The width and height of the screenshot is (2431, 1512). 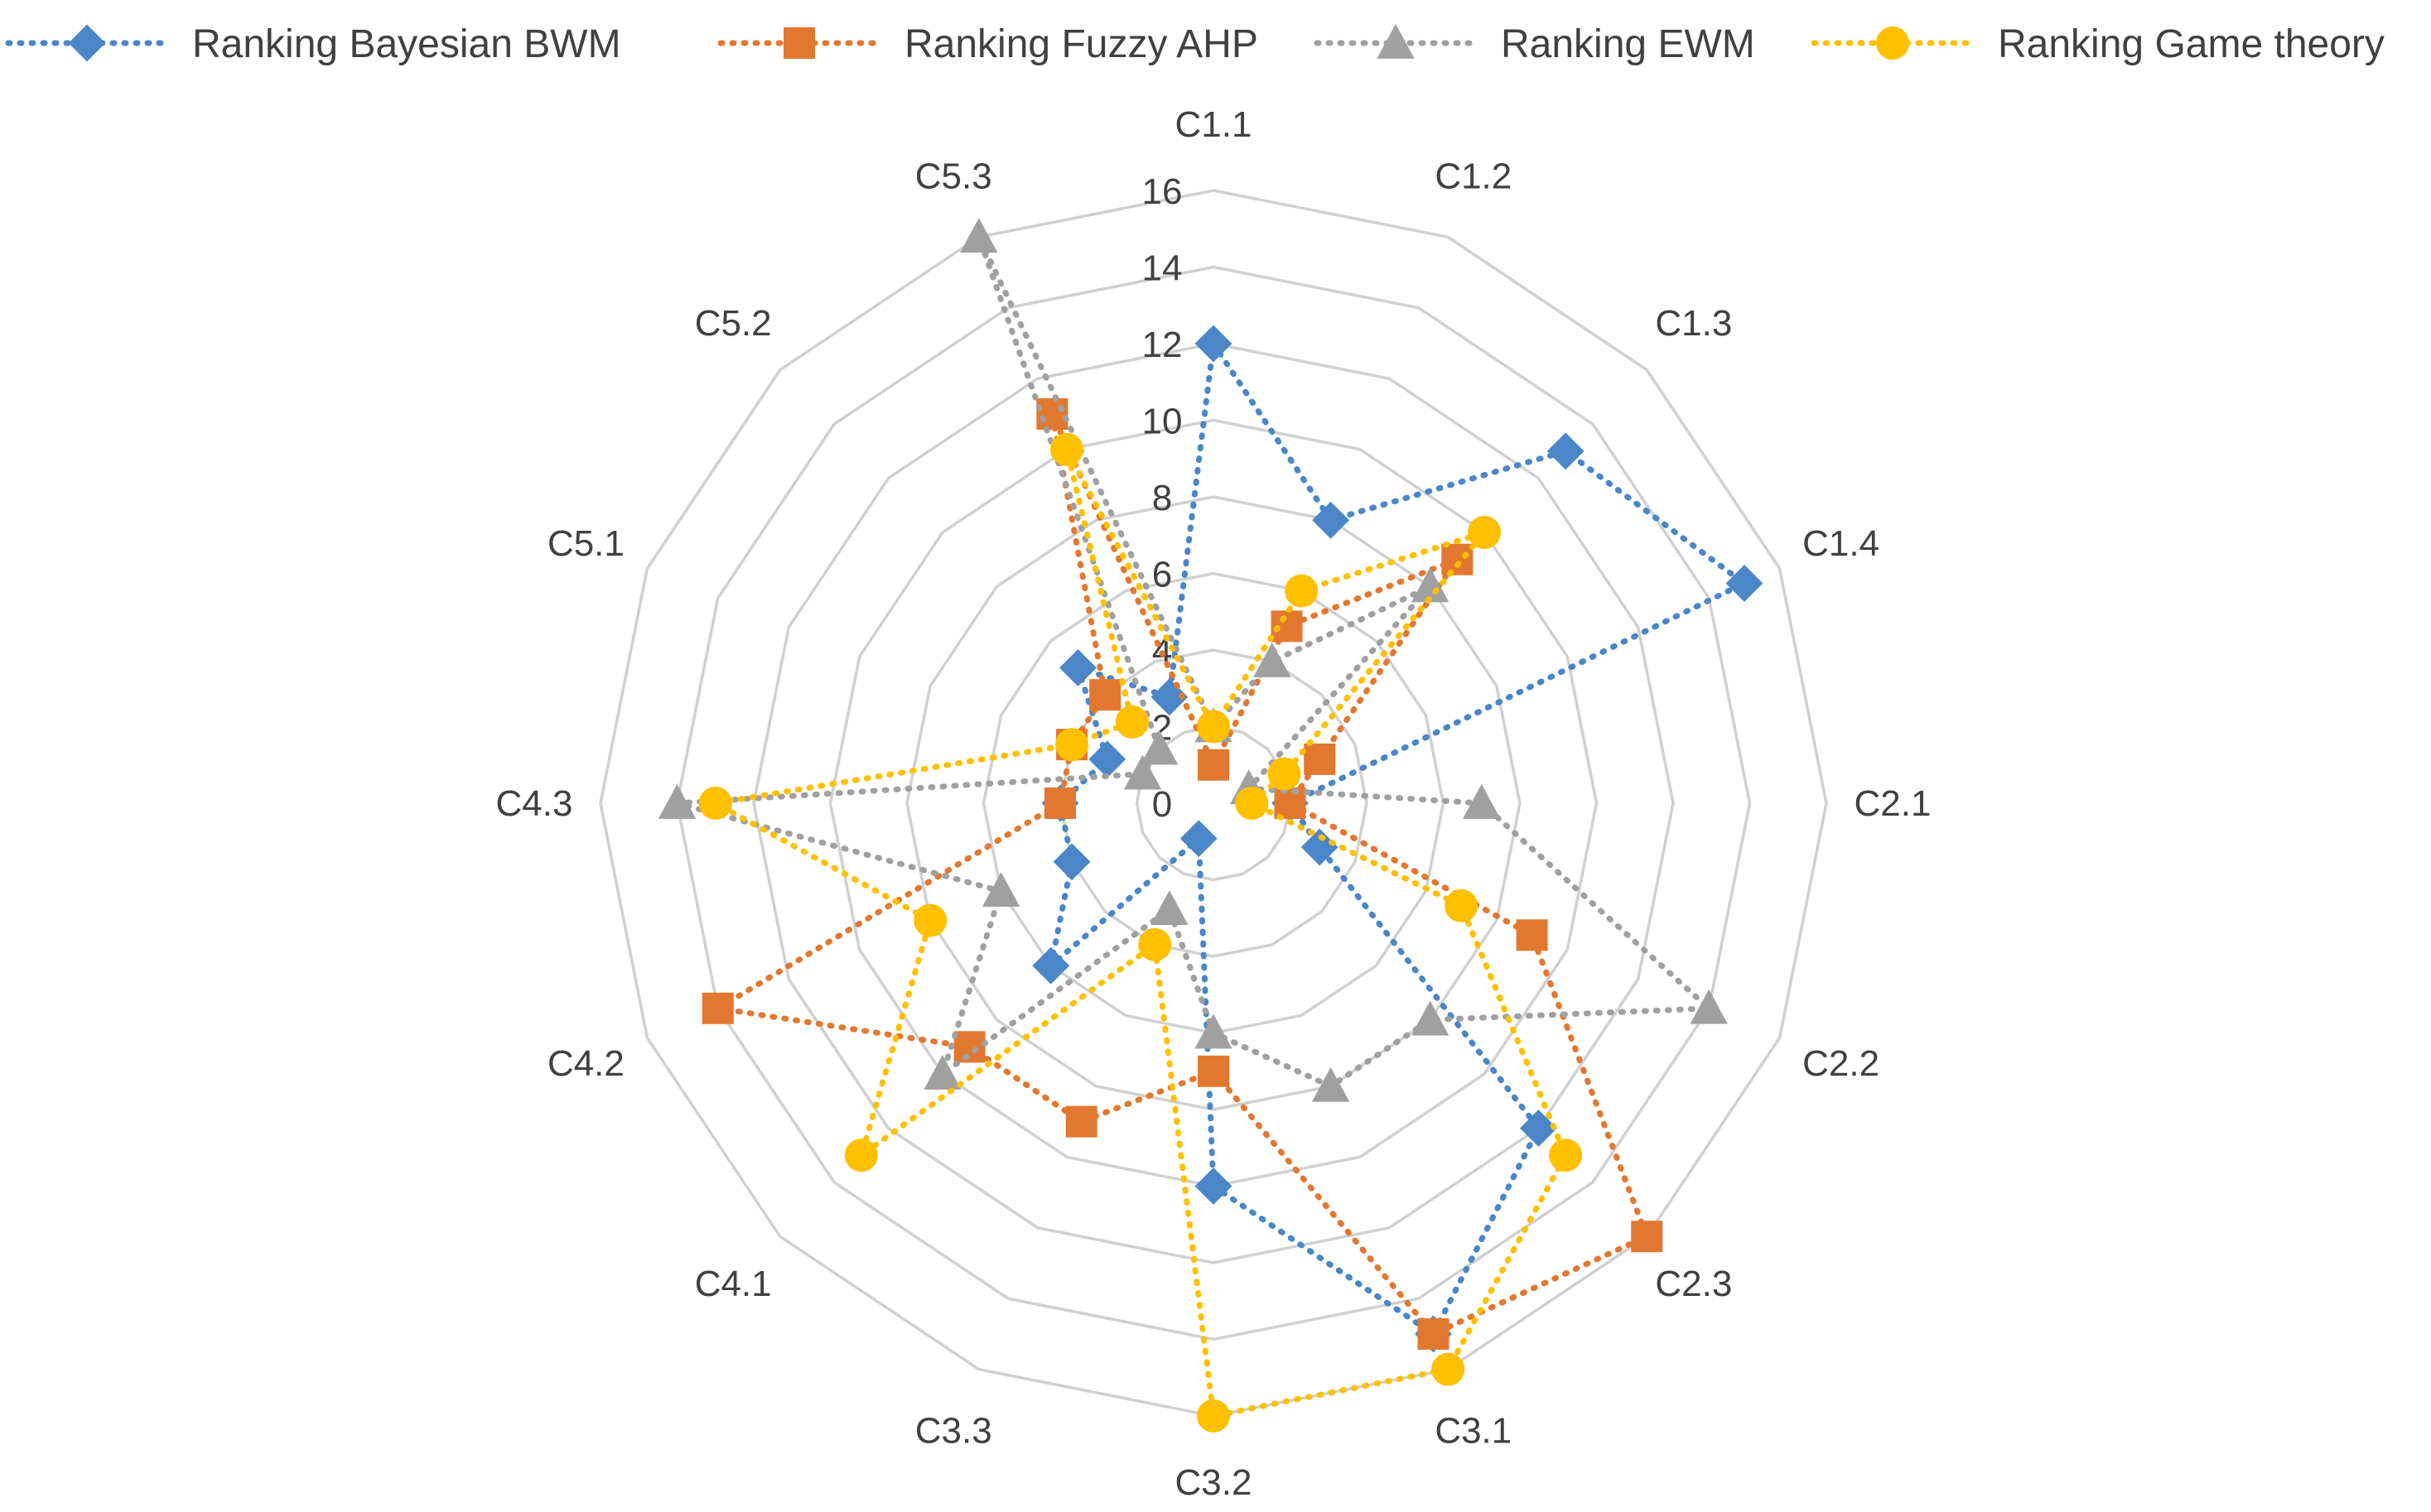 I want to click on legend-label: Ranking Bayesian BWM, so click(x=406, y=44).